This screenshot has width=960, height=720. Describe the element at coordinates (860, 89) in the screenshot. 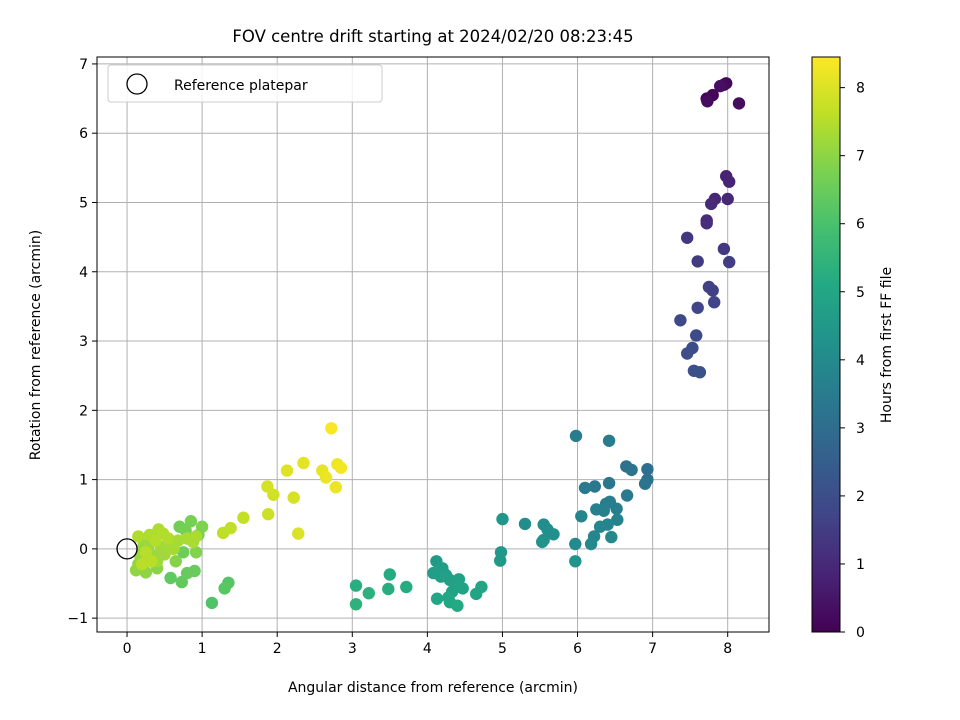

I see `colorbar-tick-label: 8` at that location.